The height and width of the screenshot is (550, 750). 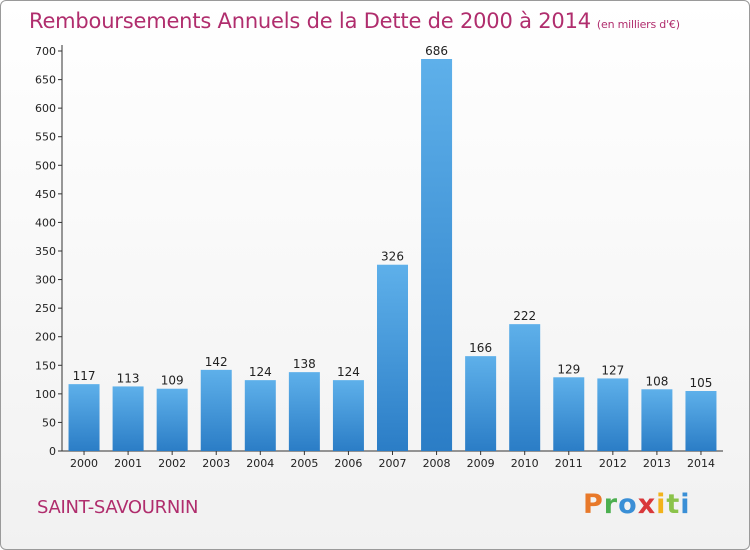 I want to click on y-tick-label: 550, so click(x=45, y=137).